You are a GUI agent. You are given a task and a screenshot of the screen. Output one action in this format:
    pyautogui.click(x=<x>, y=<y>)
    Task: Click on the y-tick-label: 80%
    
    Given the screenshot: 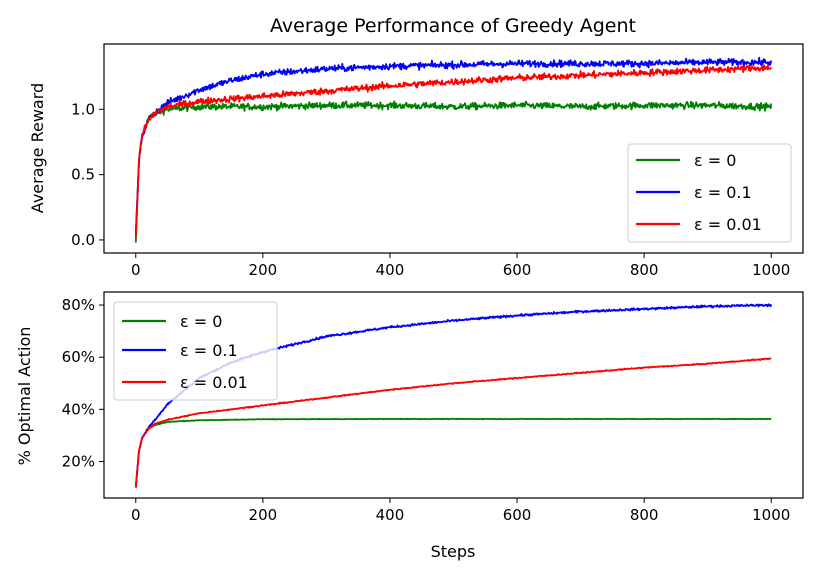 What is the action you would take?
    pyautogui.click(x=78, y=305)
    